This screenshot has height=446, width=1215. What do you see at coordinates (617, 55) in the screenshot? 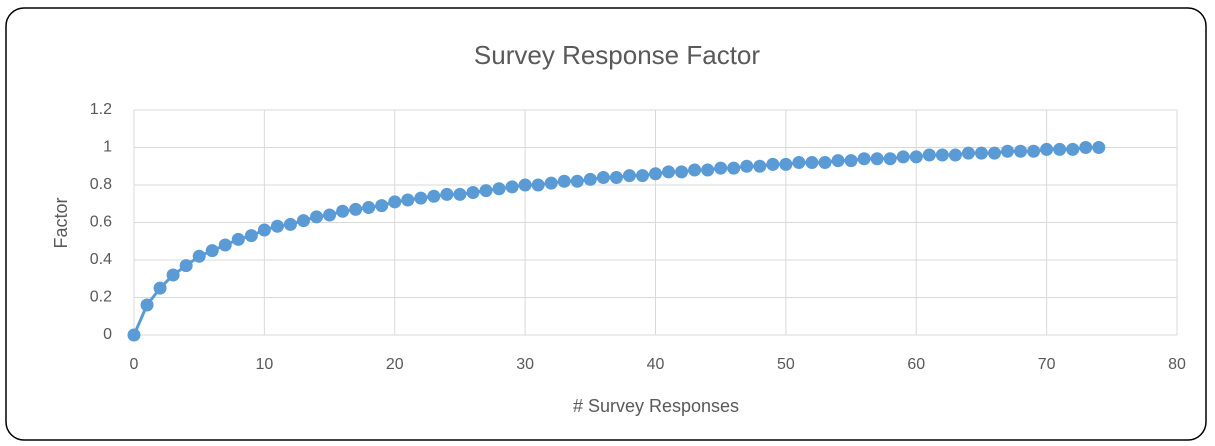
I see `chart-title: Survey Response Factor` at bounding box center [617, 55].